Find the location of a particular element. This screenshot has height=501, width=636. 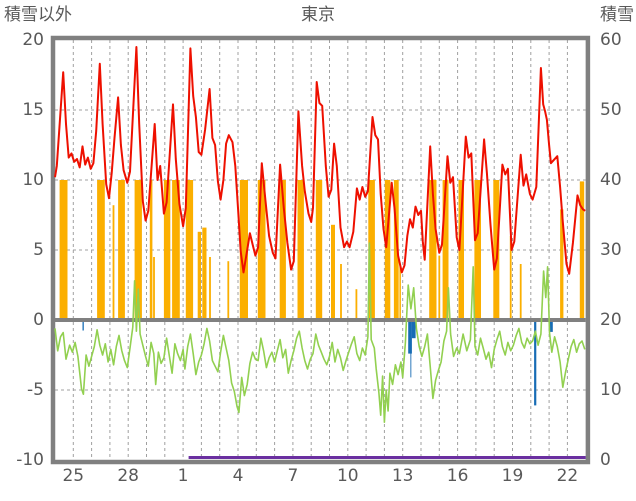

y-tick-left--10: -10 is located at coordinates (30, 460).